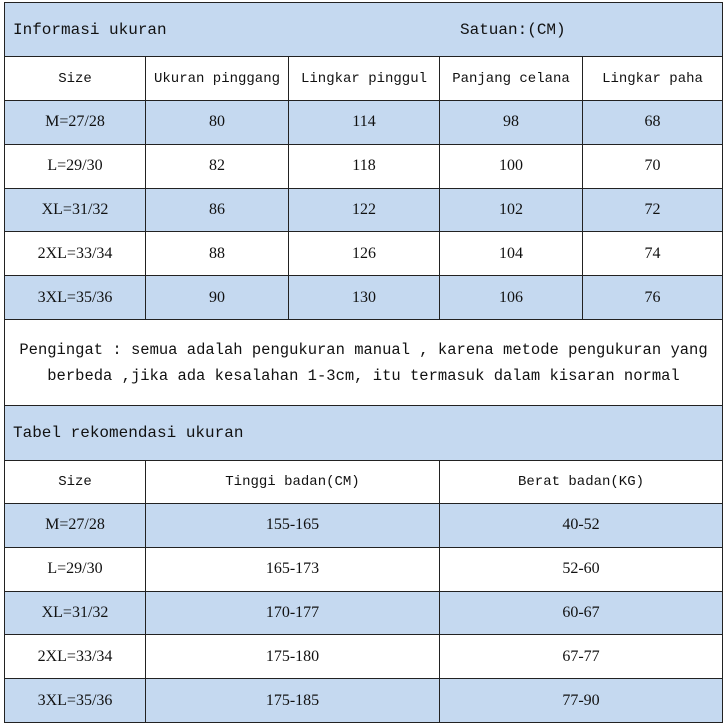  What do you see at coordinates (217, 254) in the screenshot?
I see `table-cell: 88` at bounding box center [217, 254].